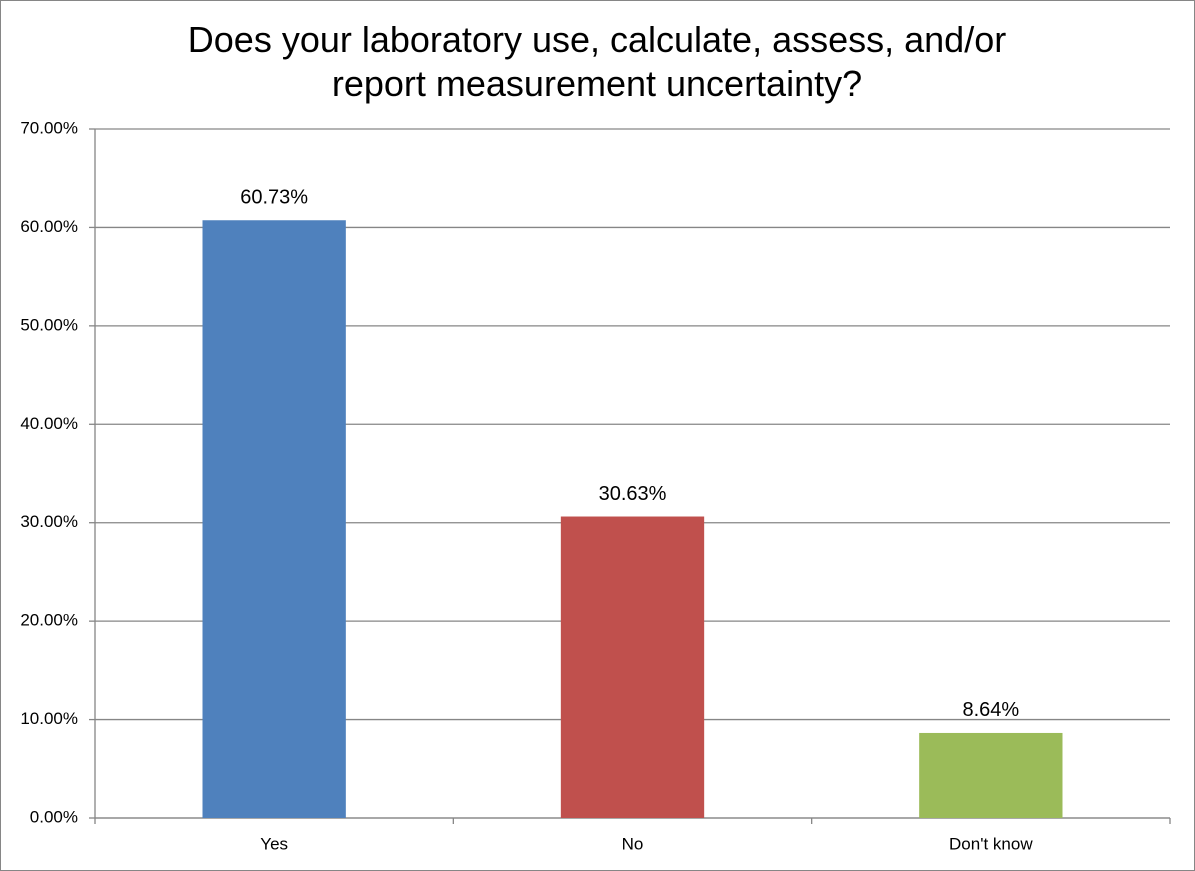 Image resolution: width=1195 pixels, height=871 pixels. Describe the element at coordinates (54, 816) in the screenshot. I see `y-tick-label: 0.00%` at that location.